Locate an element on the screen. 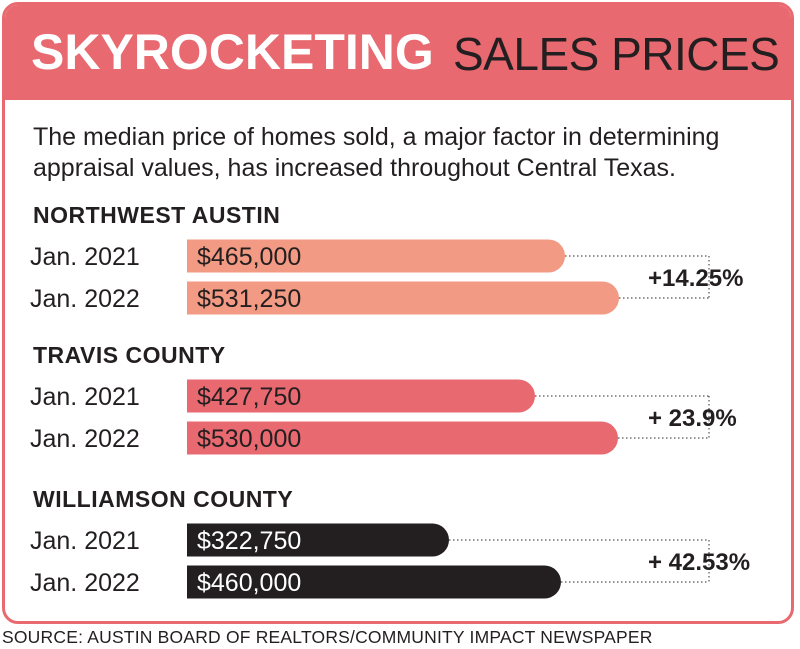 Image resolution: width=800 pixels, height=649 pixels. bar-value-label: $531,250 is located at coordinates (249, 299).